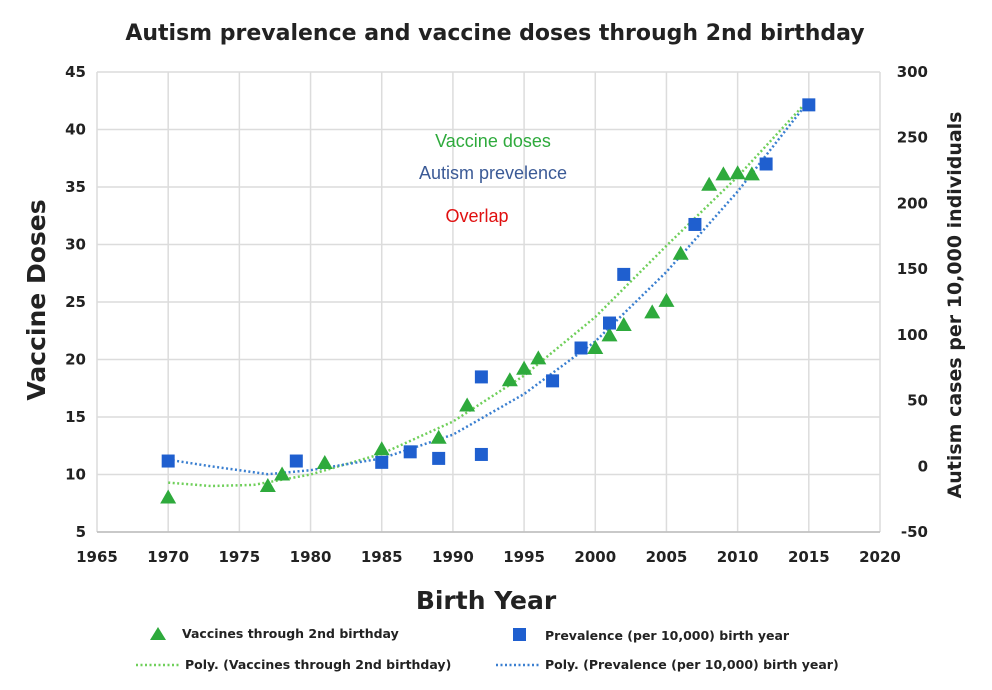 The width and height of the screenshot is (992, 690). What do you see at coordinates (519, 634) in the screenshot?
I see `legend-square-marker` at bounding box center [519, 634].